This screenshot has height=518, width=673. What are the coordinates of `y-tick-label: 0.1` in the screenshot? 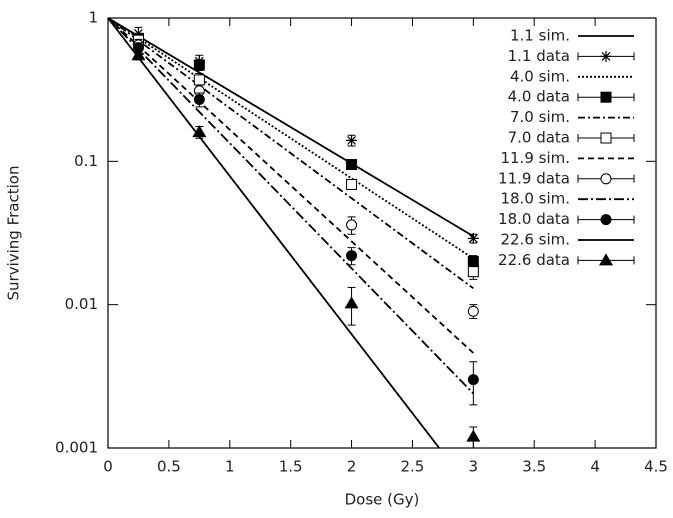 It's located at (86, 161).